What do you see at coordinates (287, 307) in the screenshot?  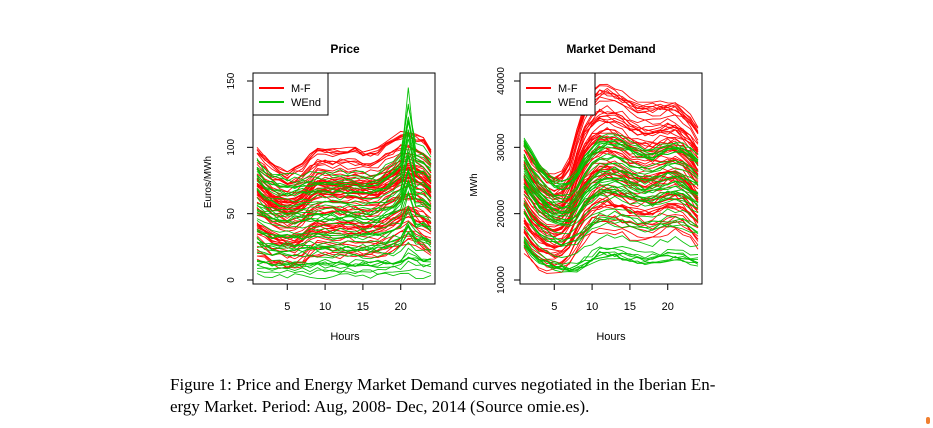 I see `price-x-tick-label: 5` at bounding box center [287, 307].